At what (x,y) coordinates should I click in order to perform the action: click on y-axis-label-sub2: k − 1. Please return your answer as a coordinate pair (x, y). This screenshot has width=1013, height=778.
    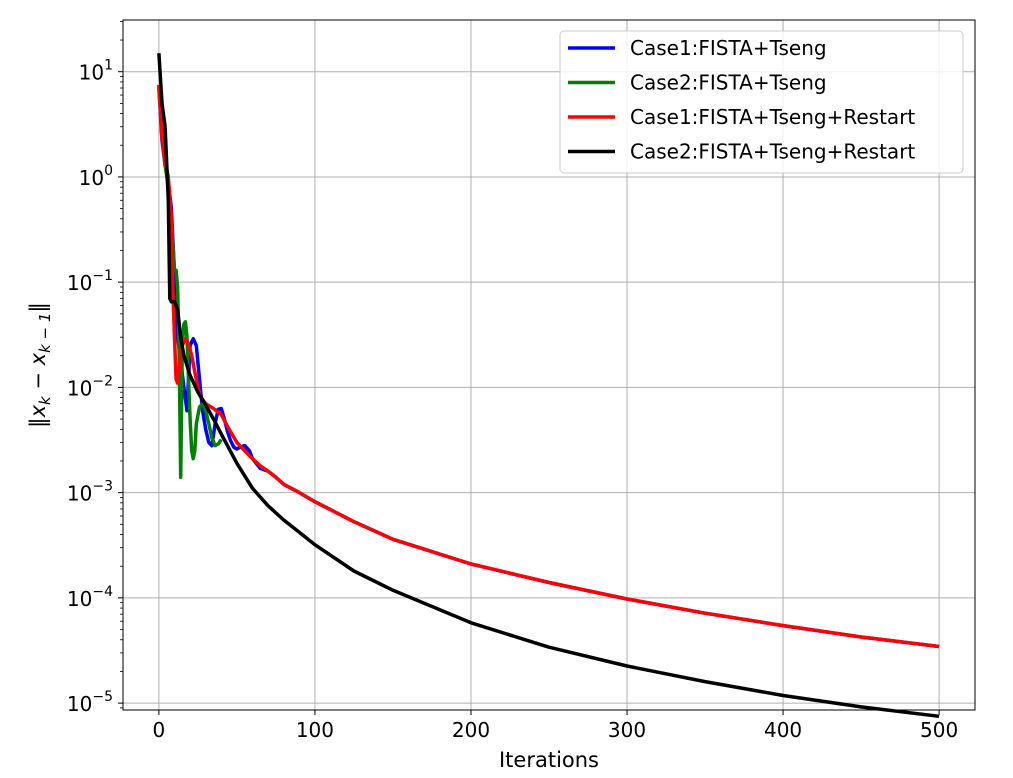
    Looking at the image, I should click on (45, 333).